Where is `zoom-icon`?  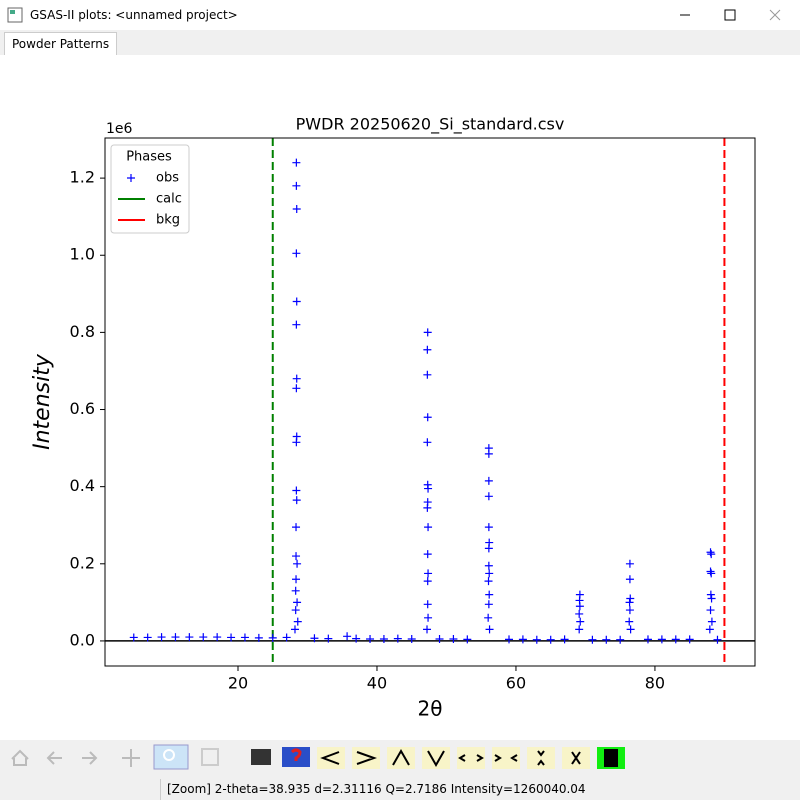 zoom-icon is located at coordinates (169, 755).